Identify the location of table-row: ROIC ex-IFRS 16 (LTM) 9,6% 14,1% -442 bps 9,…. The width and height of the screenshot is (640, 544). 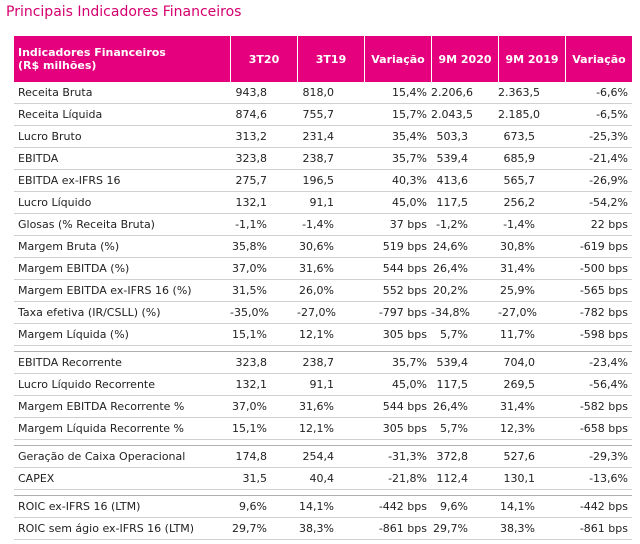
(323, 507).